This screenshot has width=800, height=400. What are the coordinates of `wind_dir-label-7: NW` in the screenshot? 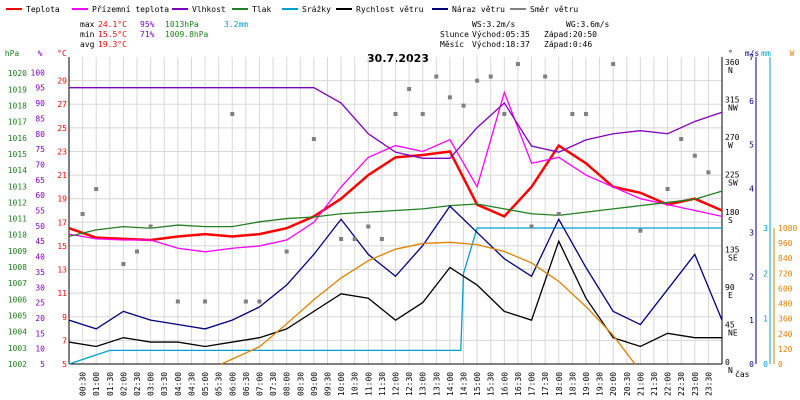 It's located at (733, 108).